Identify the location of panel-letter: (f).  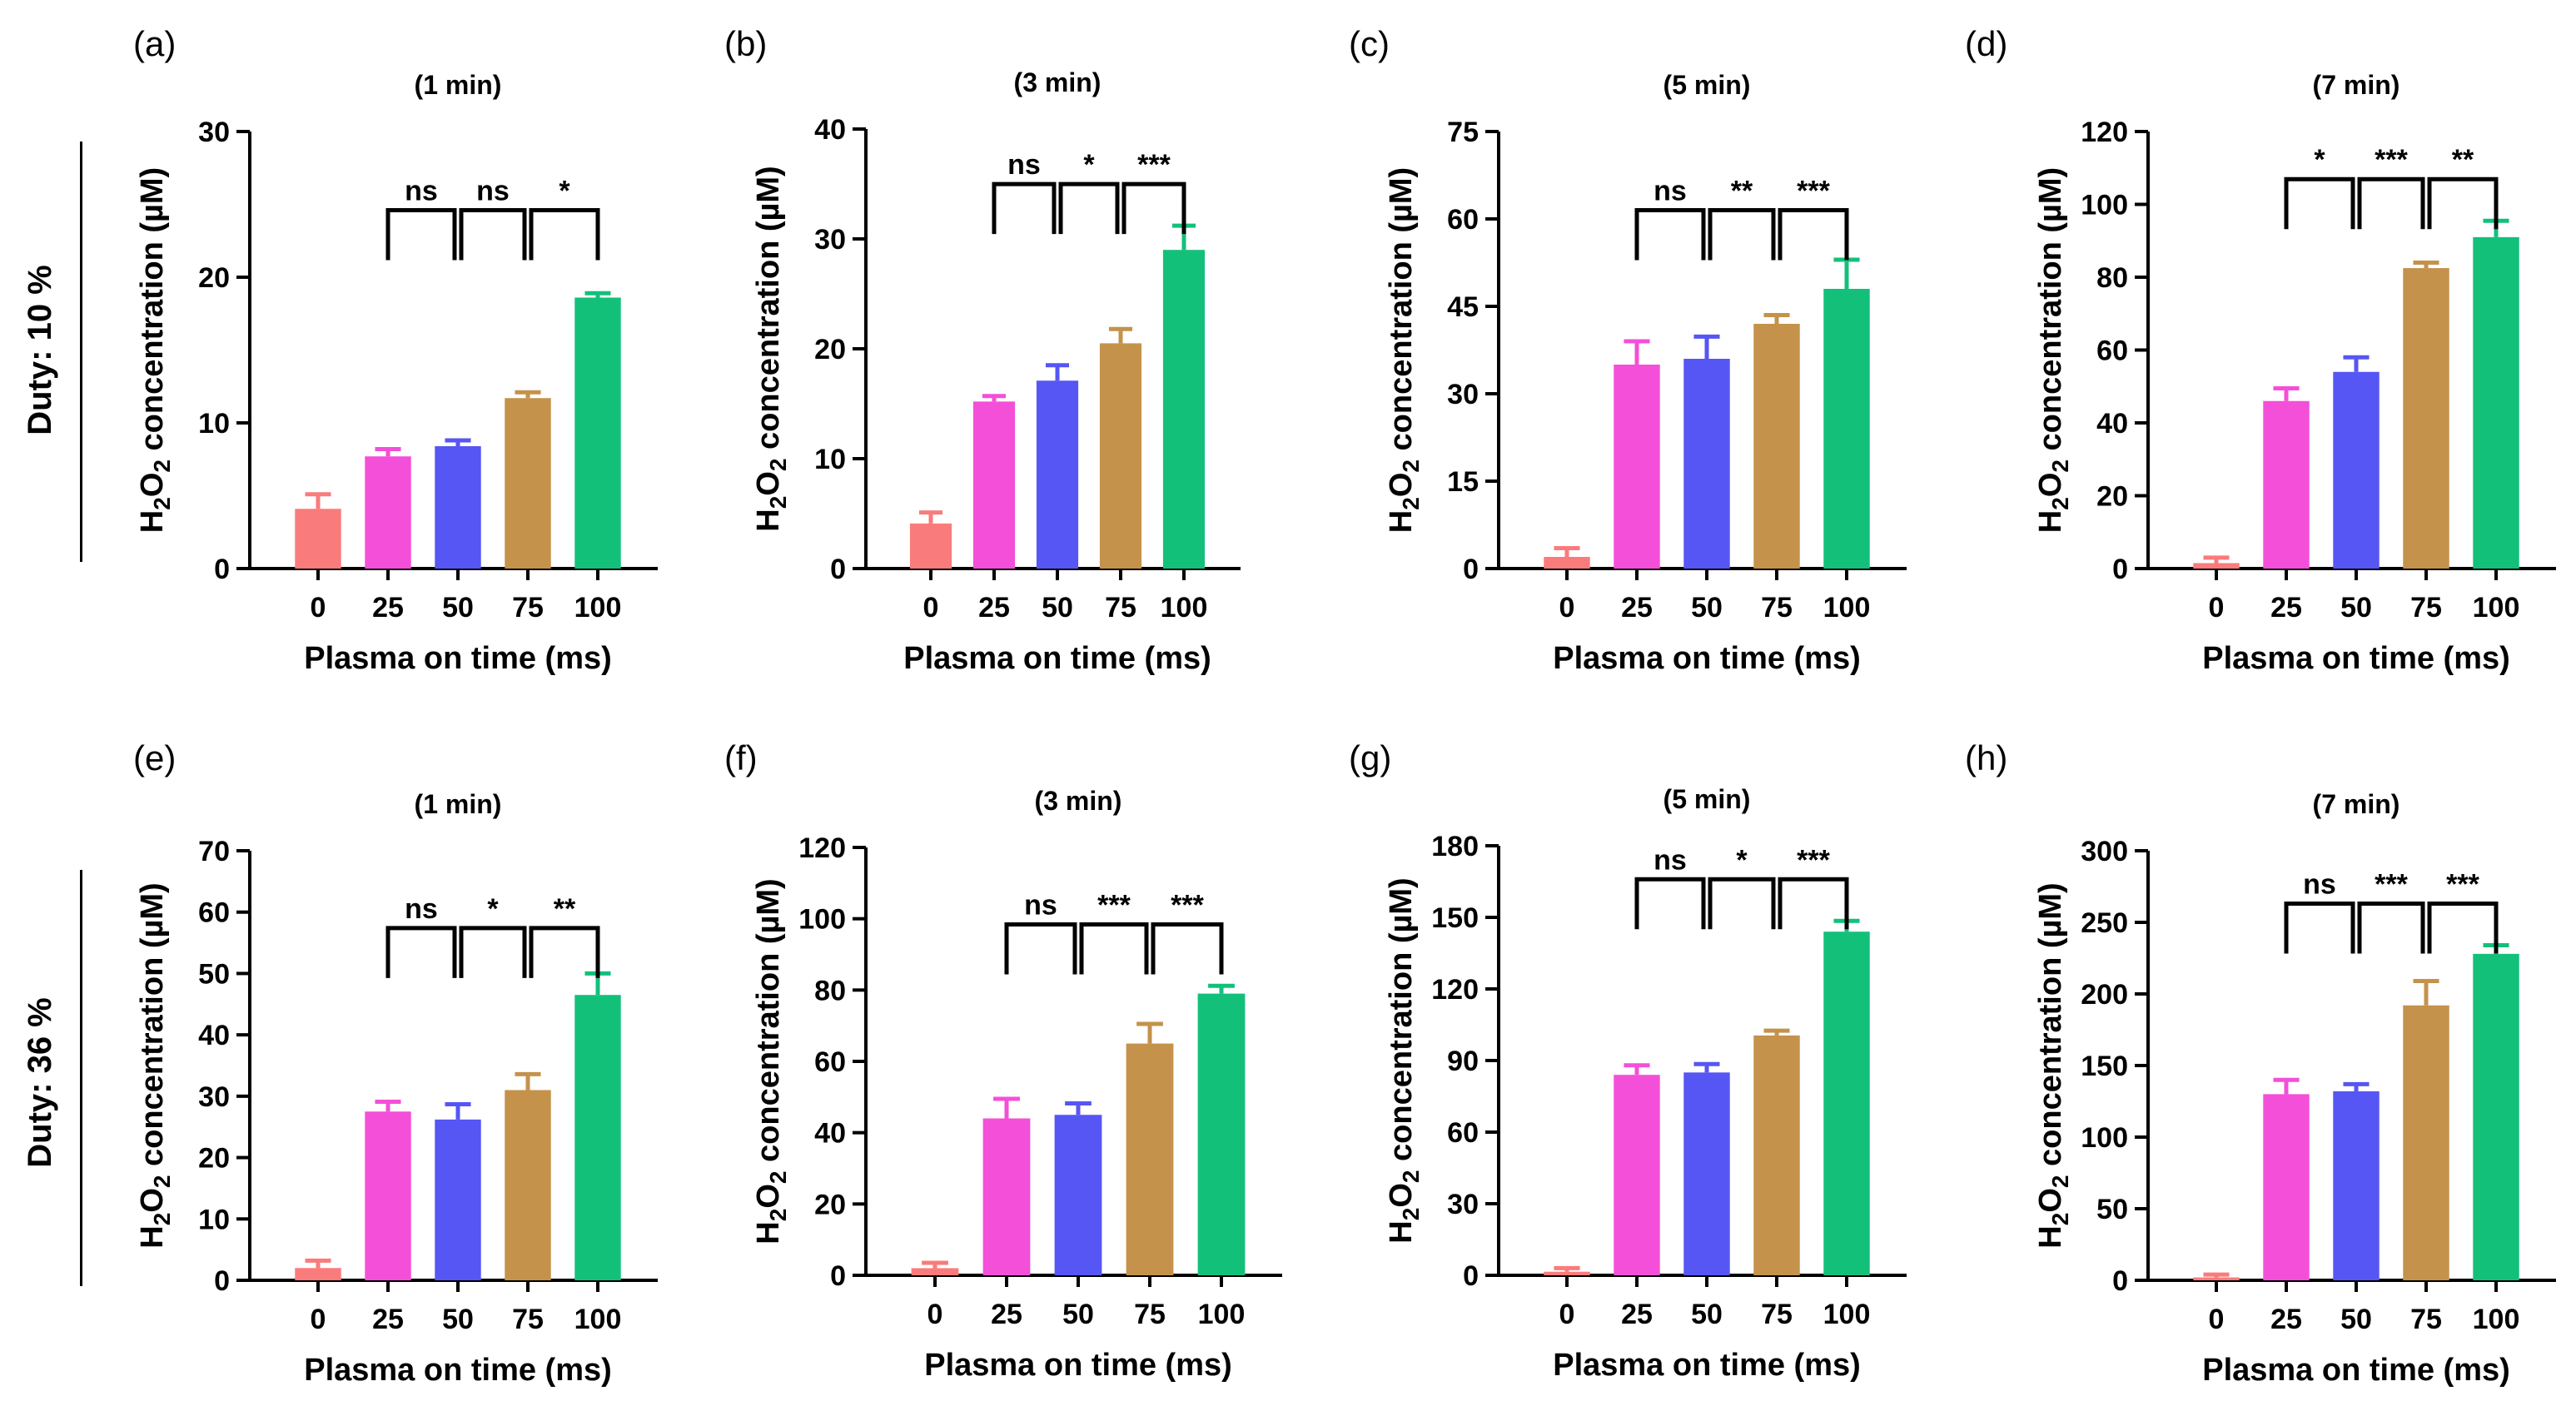
(741, 758).